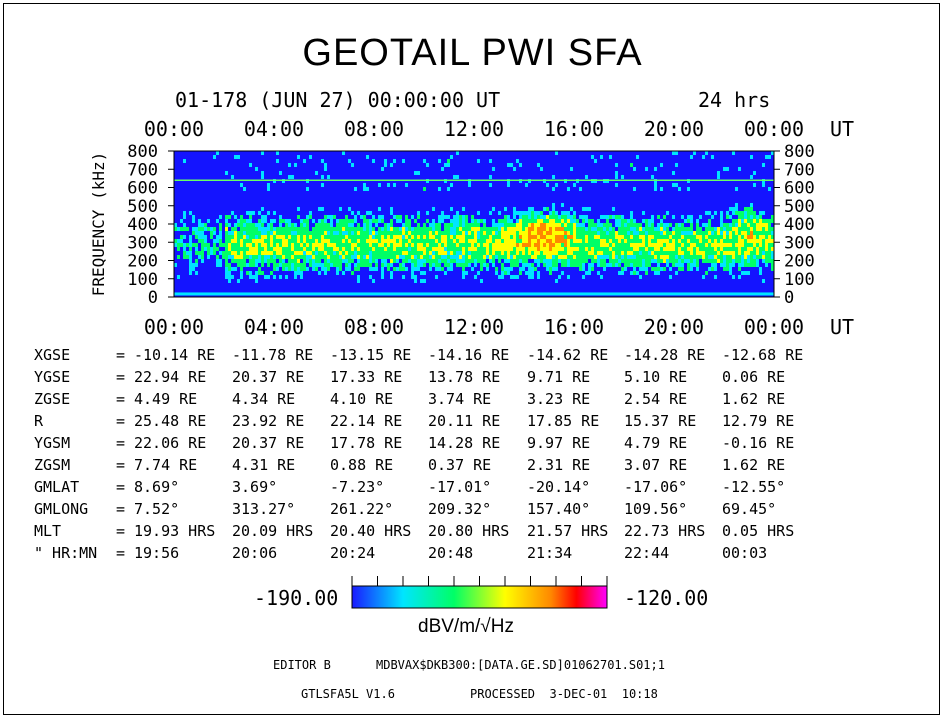 Image resolution: width=945 pixels, height=720 pixels. What do you see at coordinates (799, 170) in the screenshot?
I see `y-tick-label-right: 700` at bounding box center [799, 170].